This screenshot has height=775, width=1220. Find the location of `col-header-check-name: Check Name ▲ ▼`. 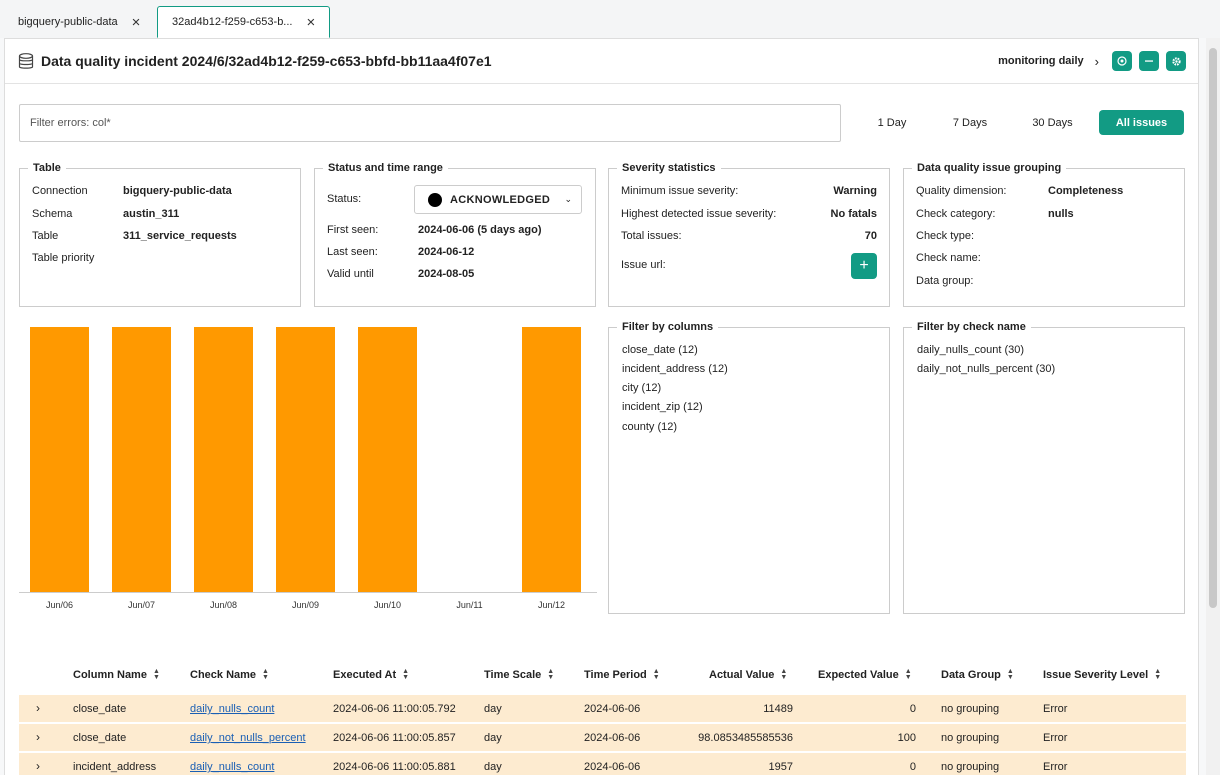

col-header-check-name: Check Name ▲ ▼ is located at coordinates (229, 674).